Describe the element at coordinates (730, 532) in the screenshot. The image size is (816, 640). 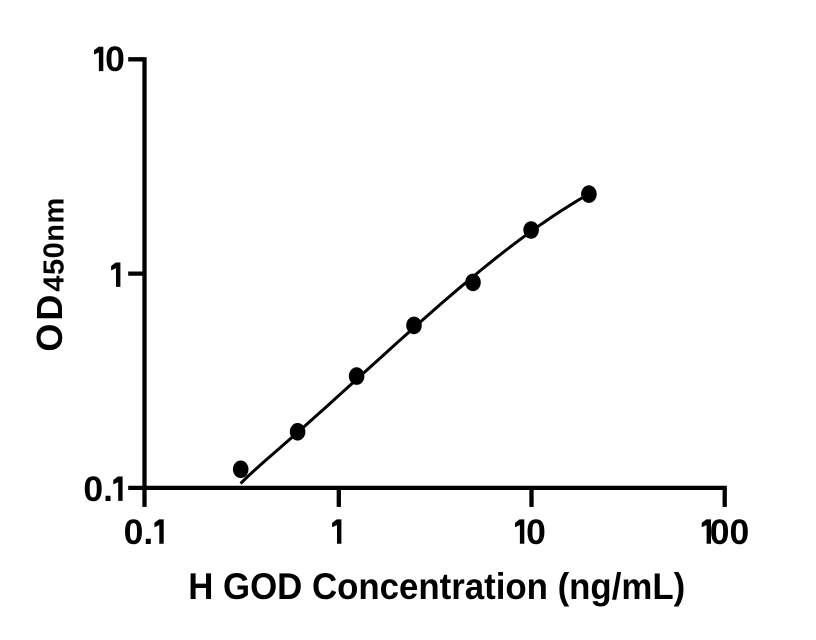
I see `svg-text: 00` at that location.